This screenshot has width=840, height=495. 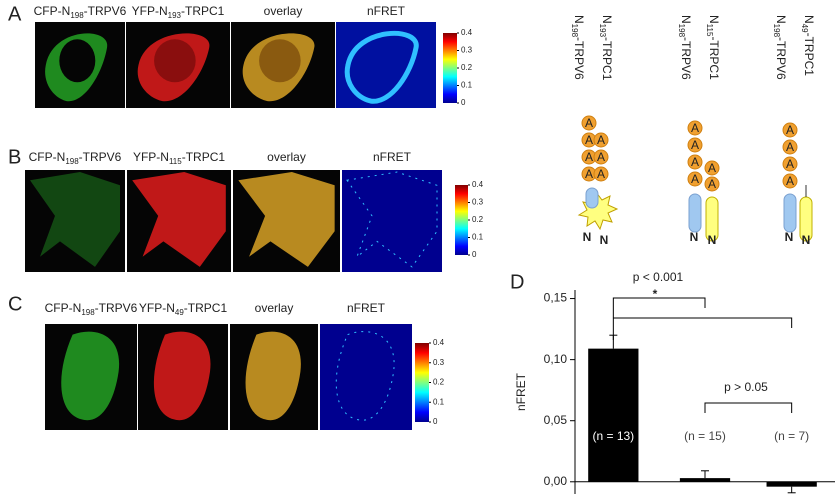 What do you see at coordinates (655, 294) in the screenshot?
I see `annotation: *` at bounding box center [655, 294].